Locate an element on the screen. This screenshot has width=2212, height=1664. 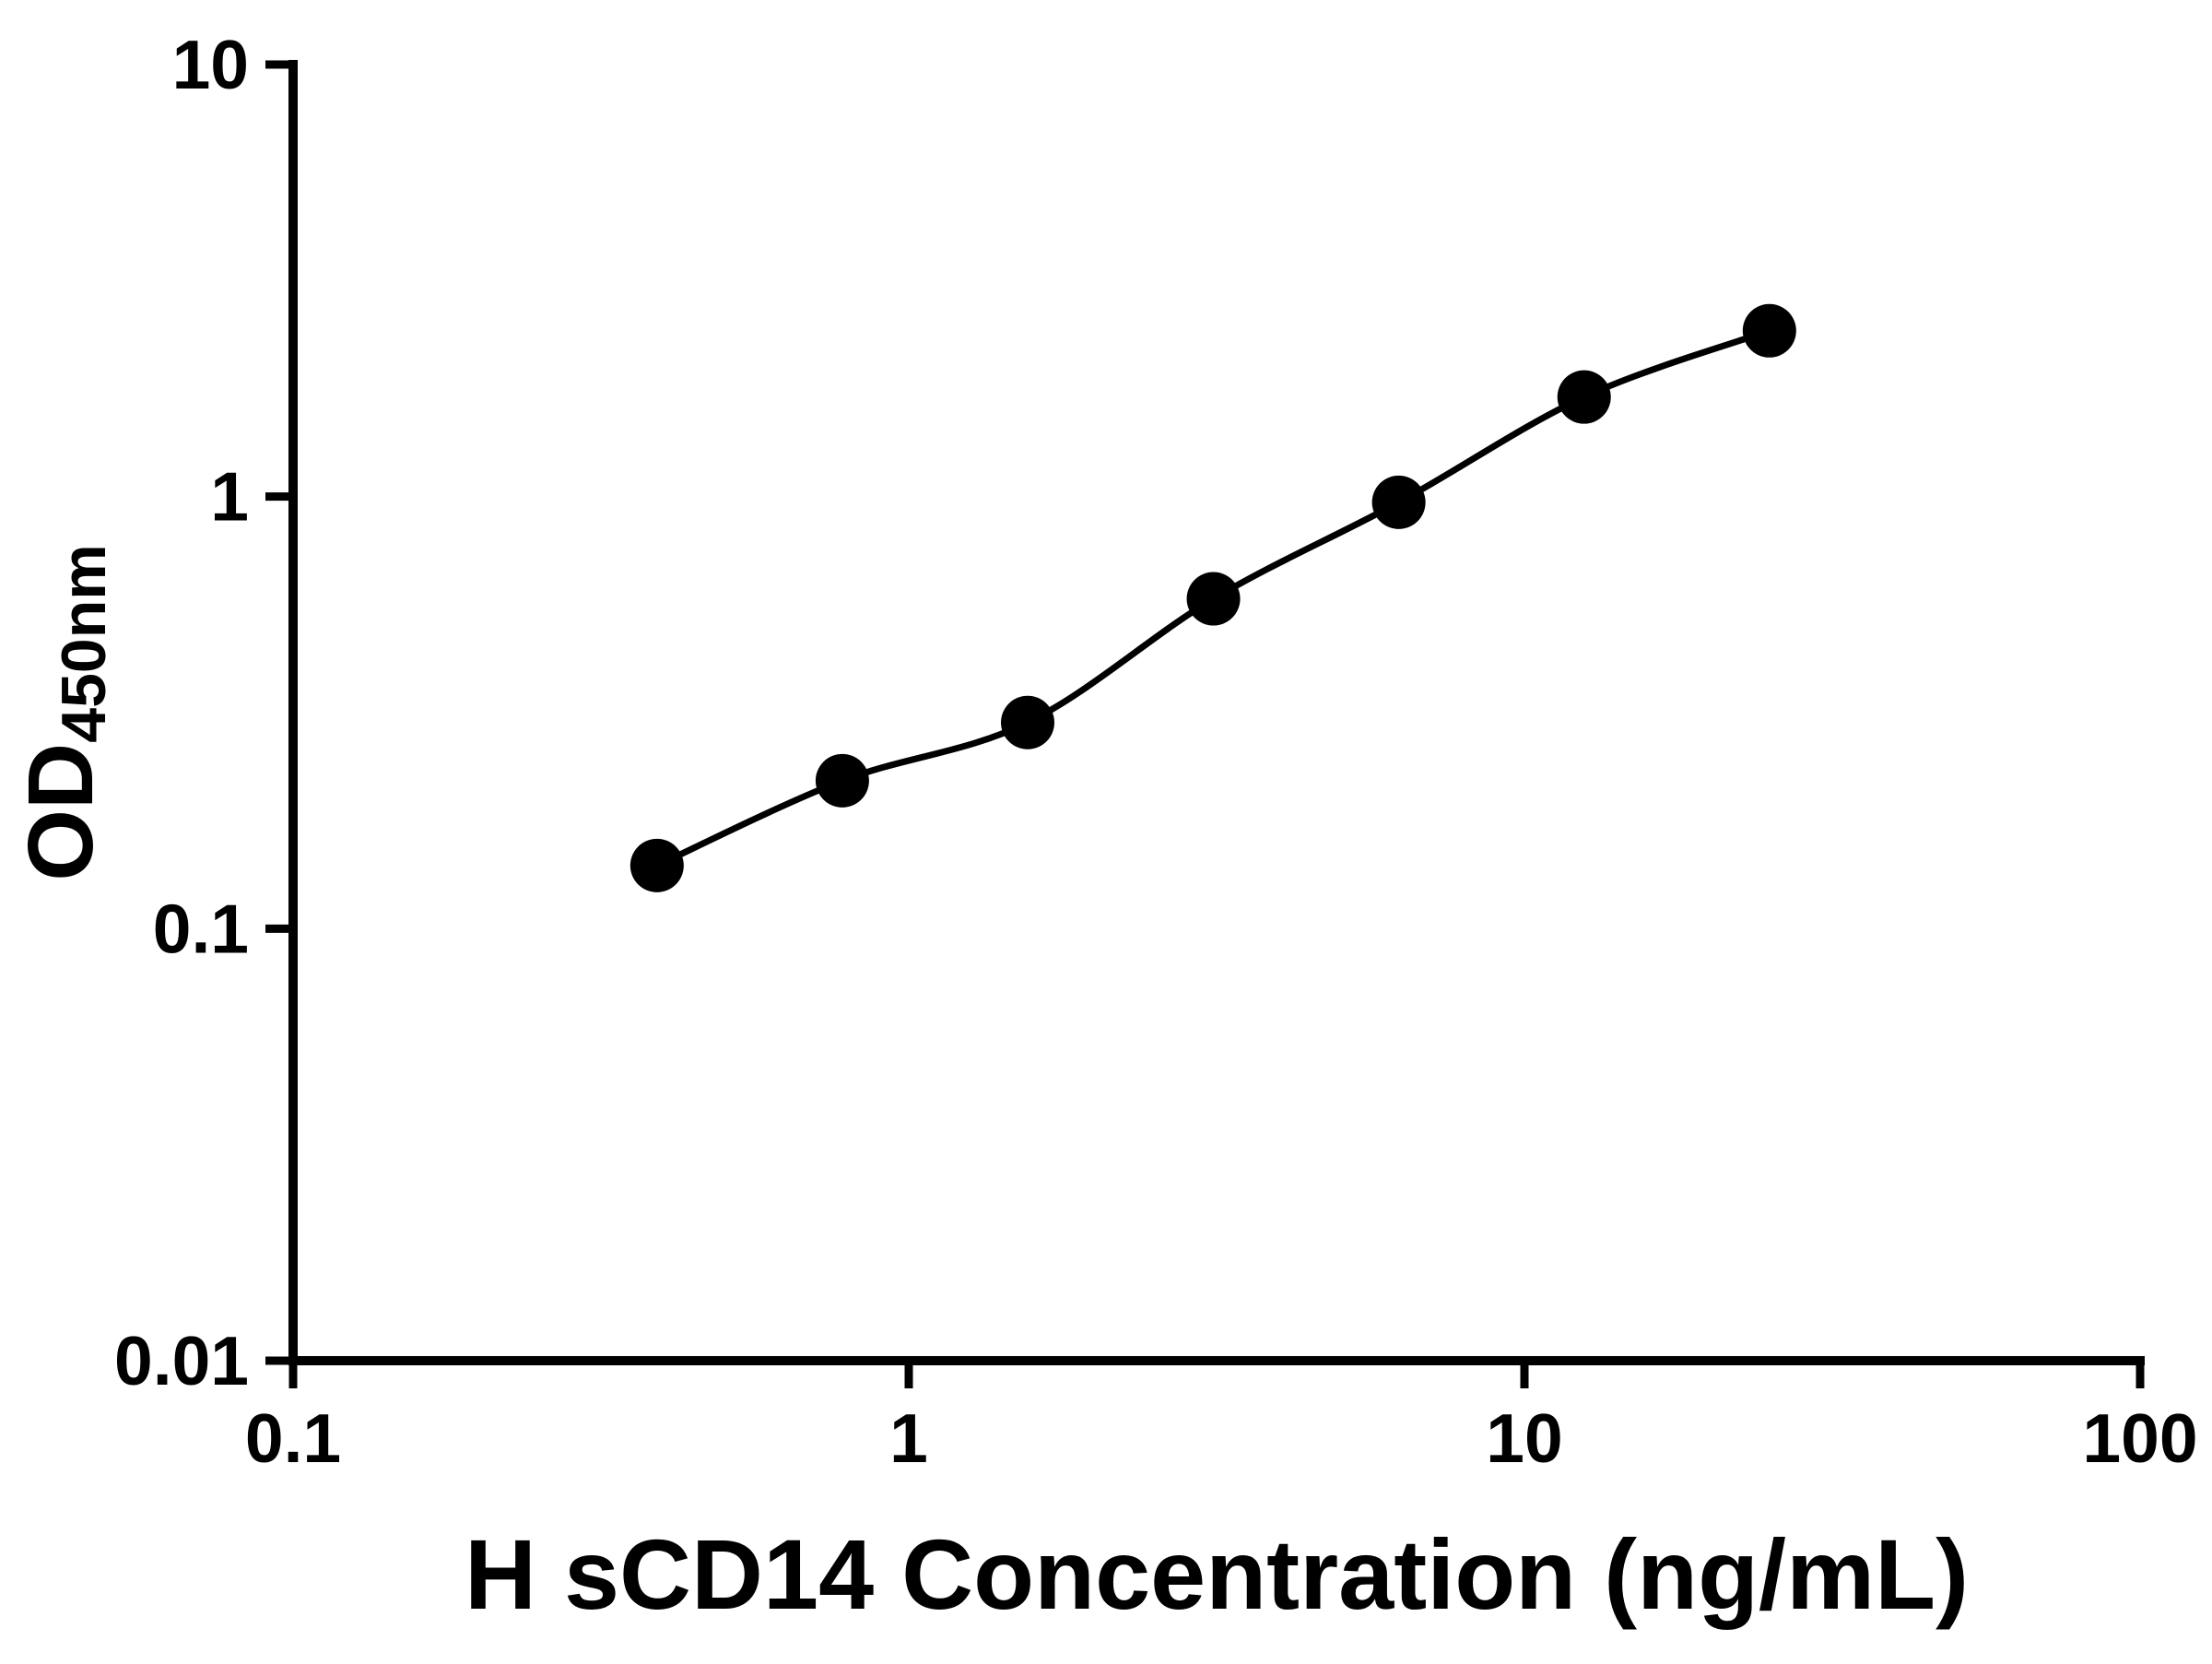
y-axis-title-subscript: 450nm is located at coordinates (84, 643).